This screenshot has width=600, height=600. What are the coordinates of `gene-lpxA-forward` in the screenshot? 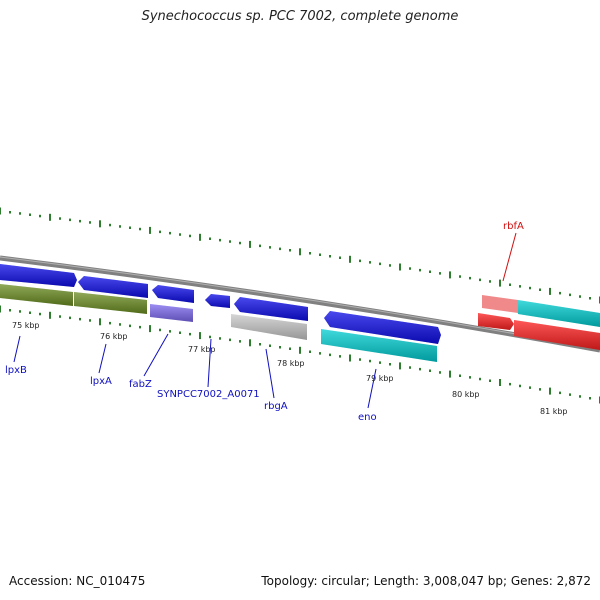 It's located at (113, 287).